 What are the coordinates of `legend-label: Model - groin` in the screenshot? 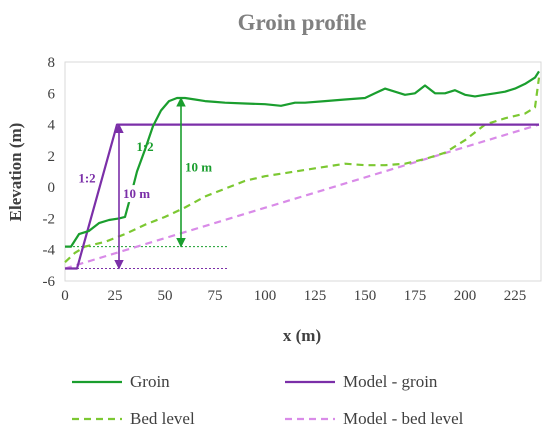 It's located at (390, 381).